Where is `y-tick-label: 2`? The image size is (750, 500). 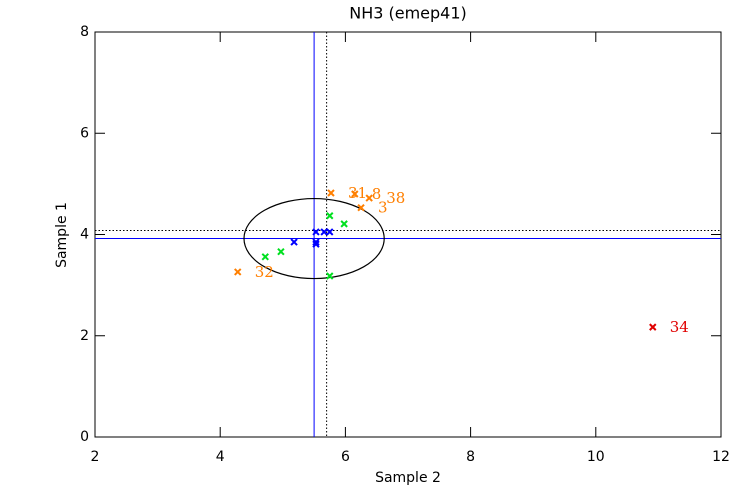
y-tick-label: 2 is located at coordinates (84, 336).